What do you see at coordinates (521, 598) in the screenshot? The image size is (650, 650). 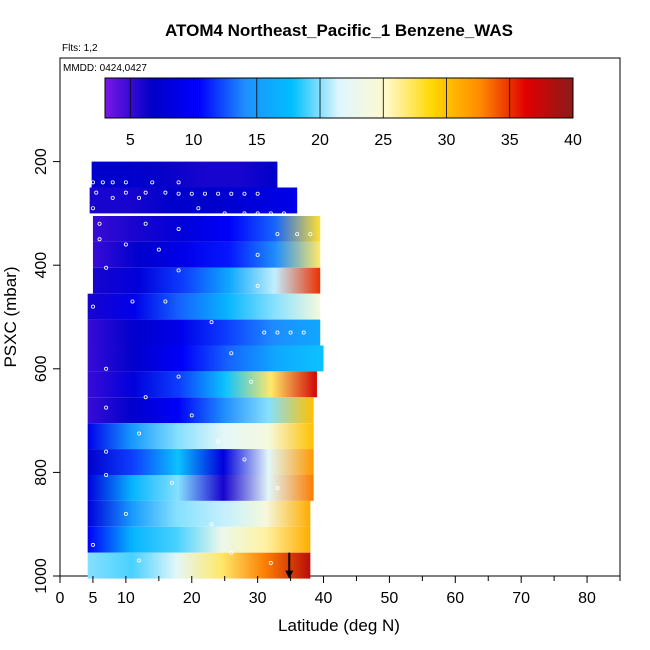 I see `x-tick-label: 70` at bounding box center [521, 598].